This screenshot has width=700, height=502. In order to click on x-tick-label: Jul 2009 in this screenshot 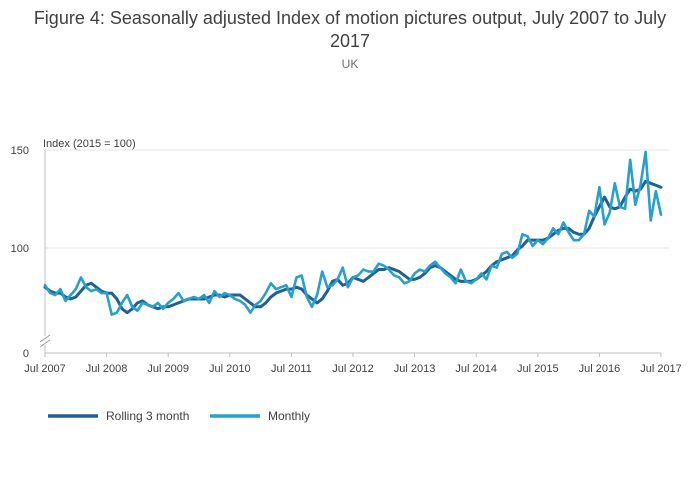, I will do `click(168, 369)`.